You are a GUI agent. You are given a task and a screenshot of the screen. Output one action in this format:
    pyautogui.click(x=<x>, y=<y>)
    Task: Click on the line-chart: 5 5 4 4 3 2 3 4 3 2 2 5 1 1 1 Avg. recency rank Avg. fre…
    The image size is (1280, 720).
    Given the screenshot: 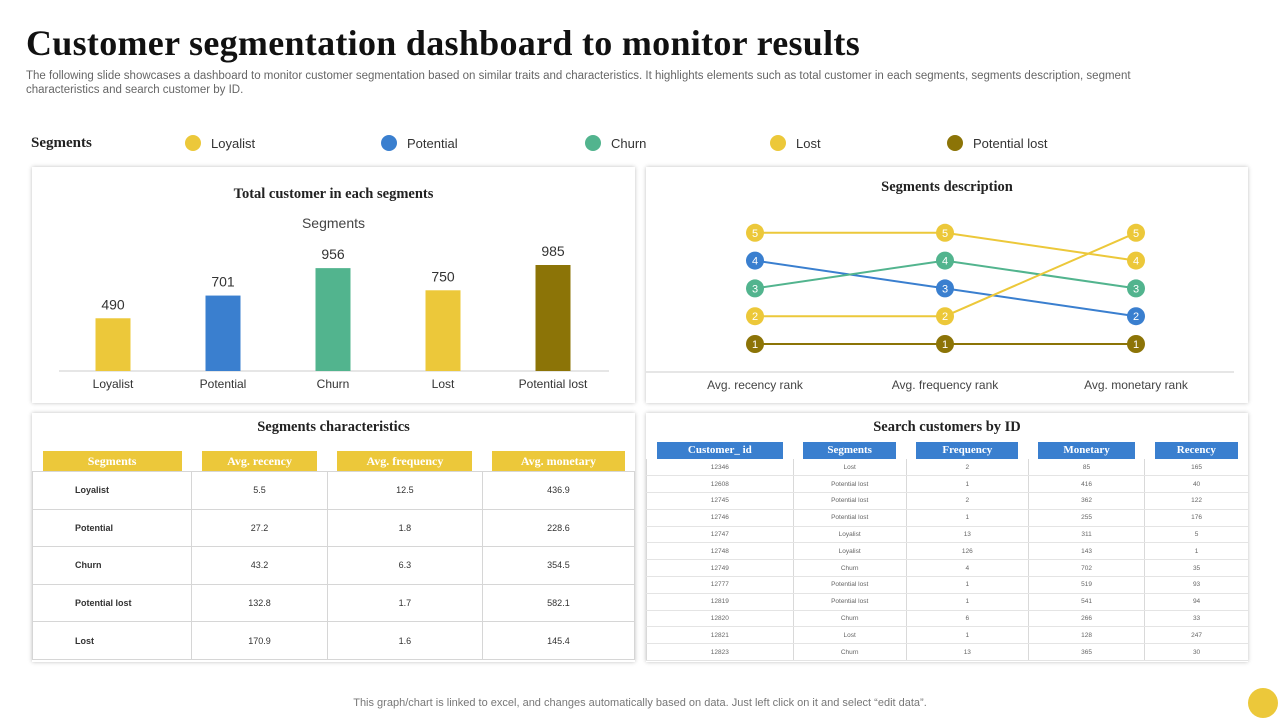 What is the action you would take?
    pyautogui.click(x=940, y=307)
    